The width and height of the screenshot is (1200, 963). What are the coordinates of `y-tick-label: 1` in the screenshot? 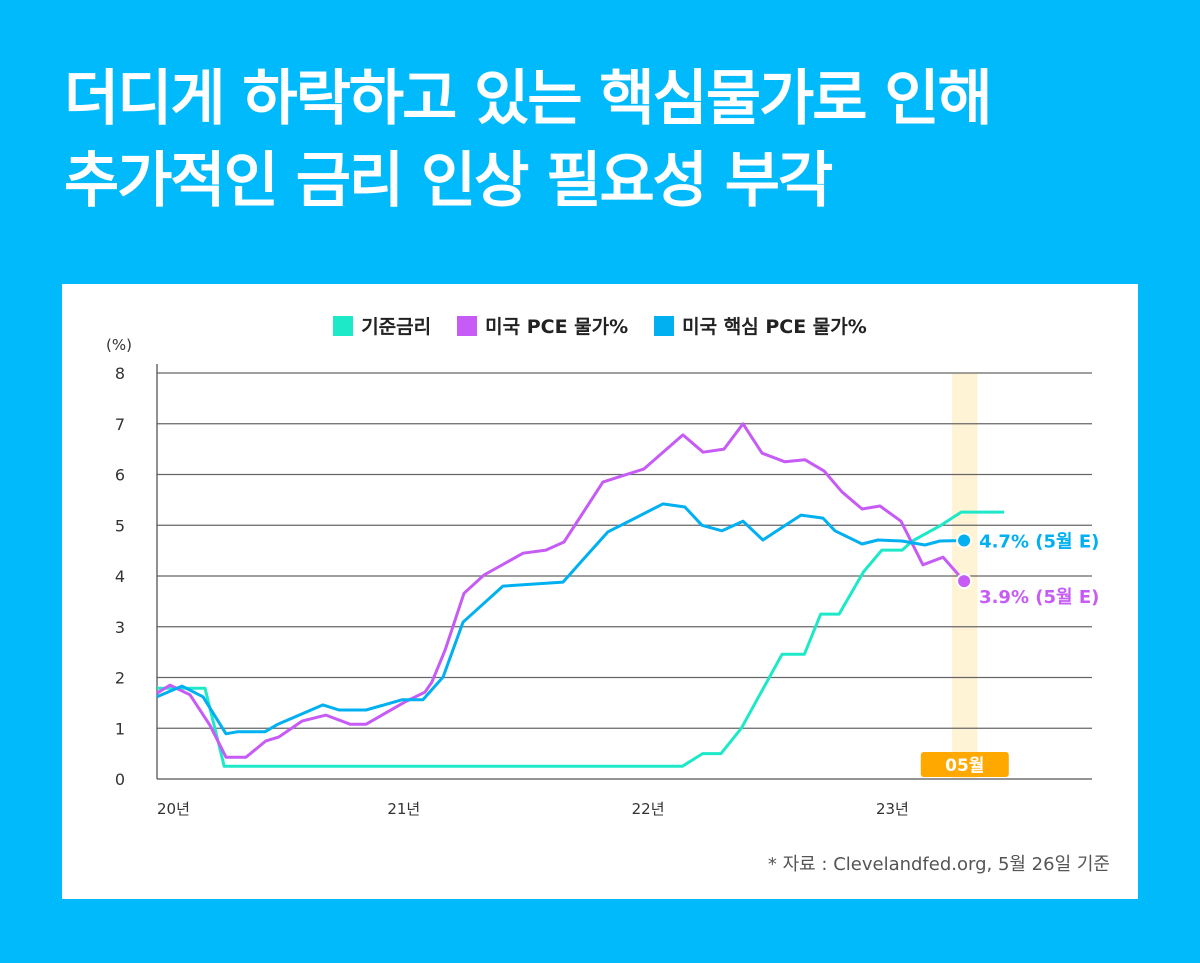 It's located at (120, 728).